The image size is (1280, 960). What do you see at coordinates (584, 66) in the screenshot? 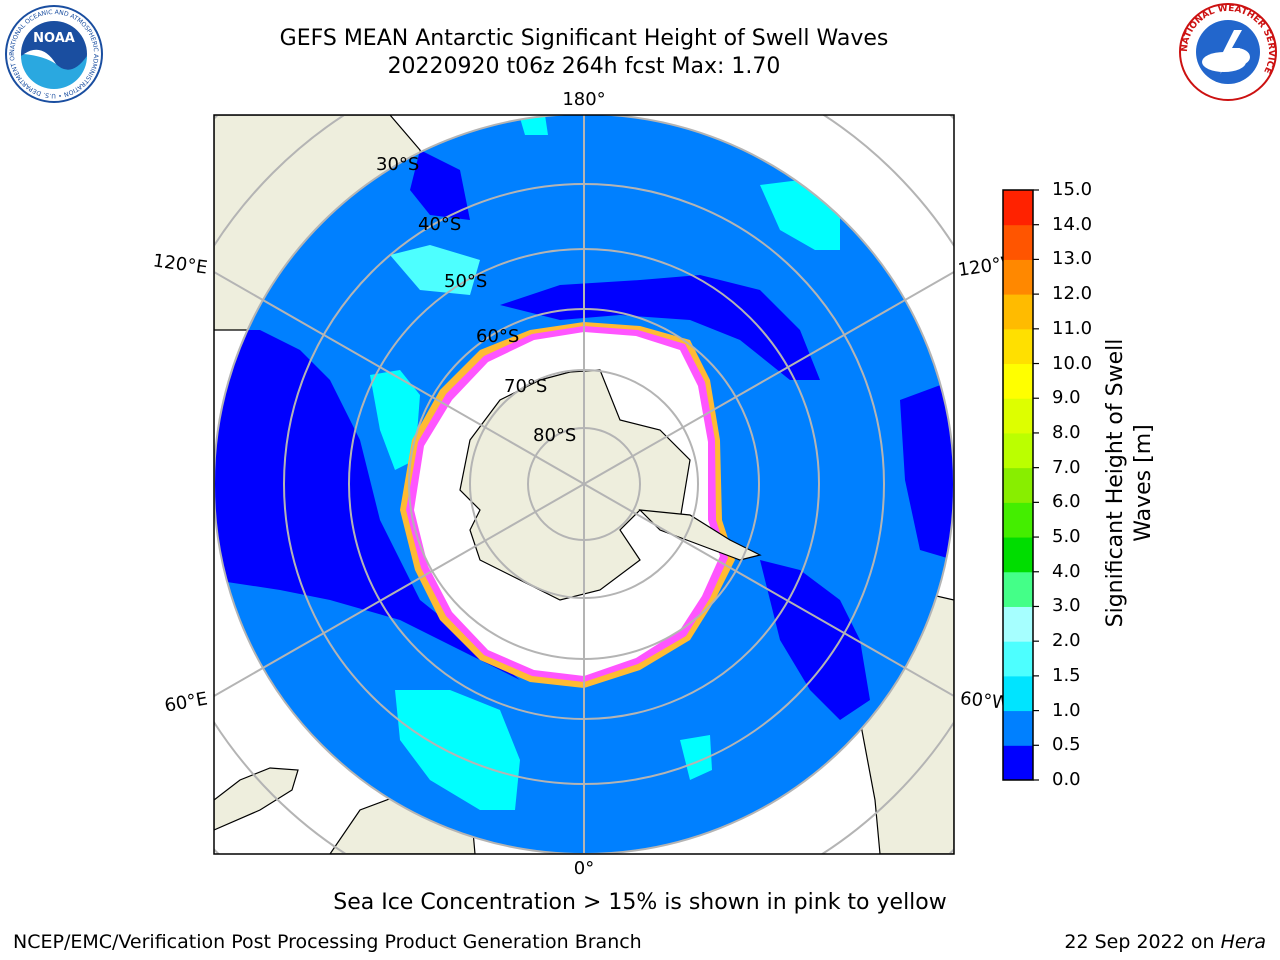
I see `chart-subtitle: 20220920 t06z 264h fcst Max: 1.70` at bounding box center [584, 66].